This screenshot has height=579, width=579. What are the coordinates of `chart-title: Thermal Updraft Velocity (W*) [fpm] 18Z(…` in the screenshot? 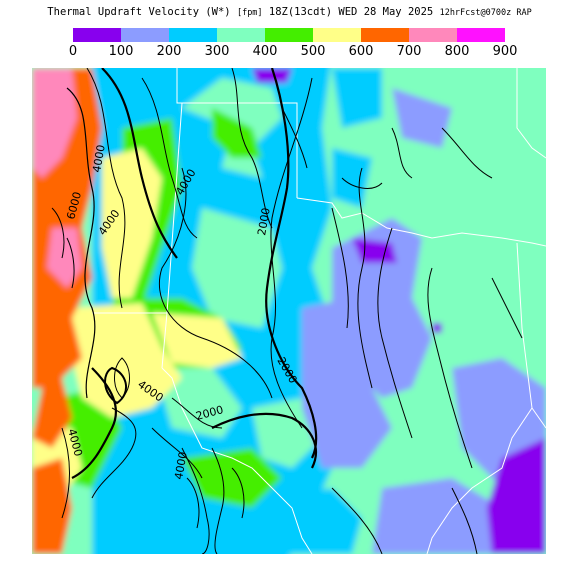 It's located at (289, 12).